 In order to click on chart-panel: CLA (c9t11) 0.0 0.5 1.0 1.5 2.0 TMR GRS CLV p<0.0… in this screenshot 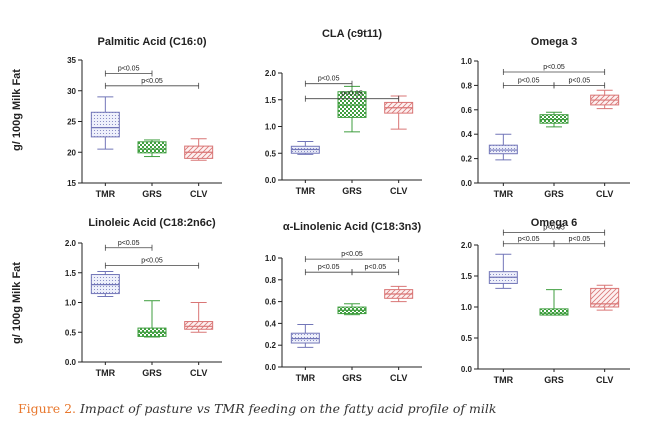, I will do `click(343, 112)`.